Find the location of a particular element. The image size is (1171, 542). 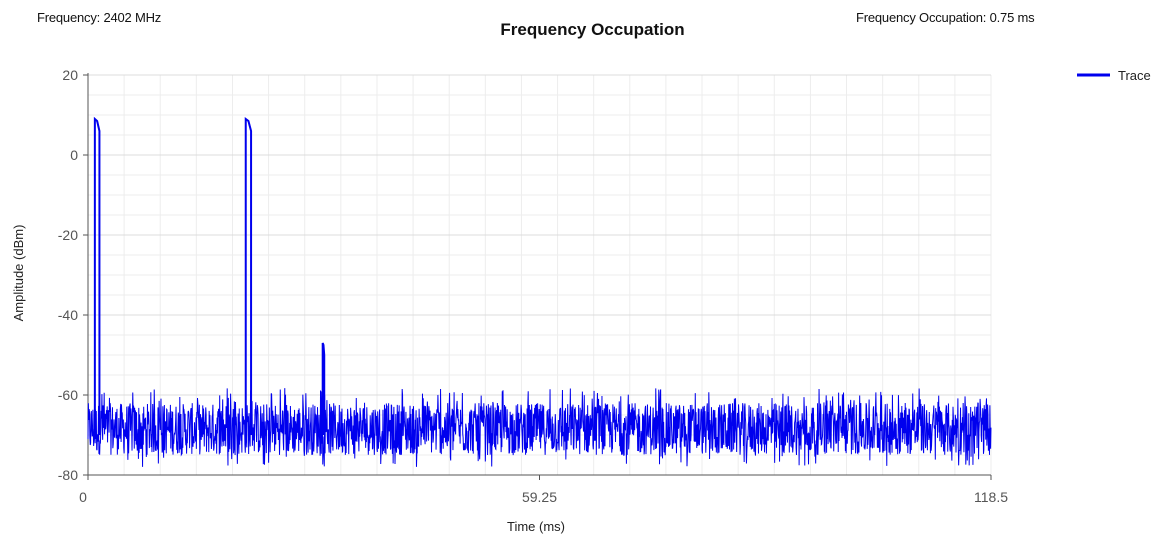

y-axis-label: Amplitude (dBm) is located at coordinates (18, 273).